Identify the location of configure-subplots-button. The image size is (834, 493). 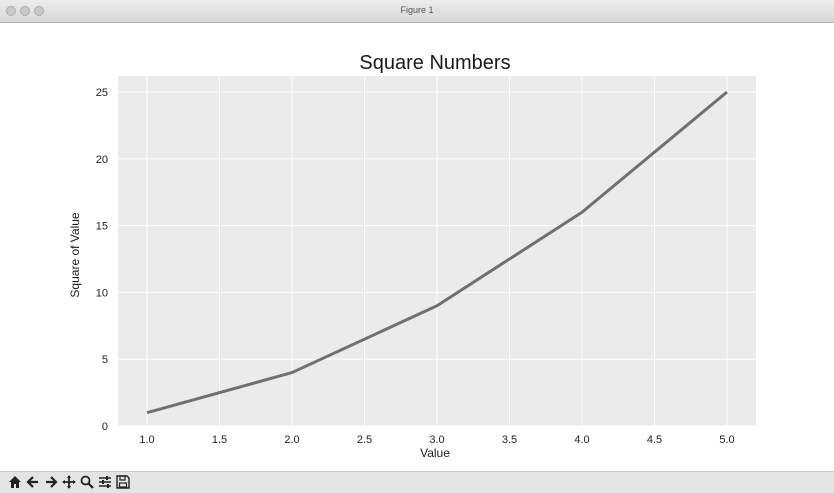
(105, 482).